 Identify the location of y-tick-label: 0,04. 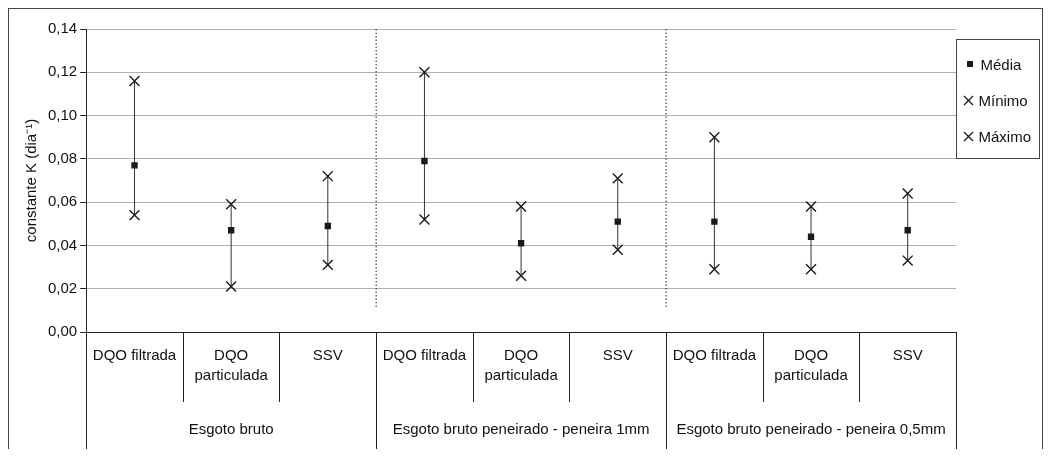
(62, 244).